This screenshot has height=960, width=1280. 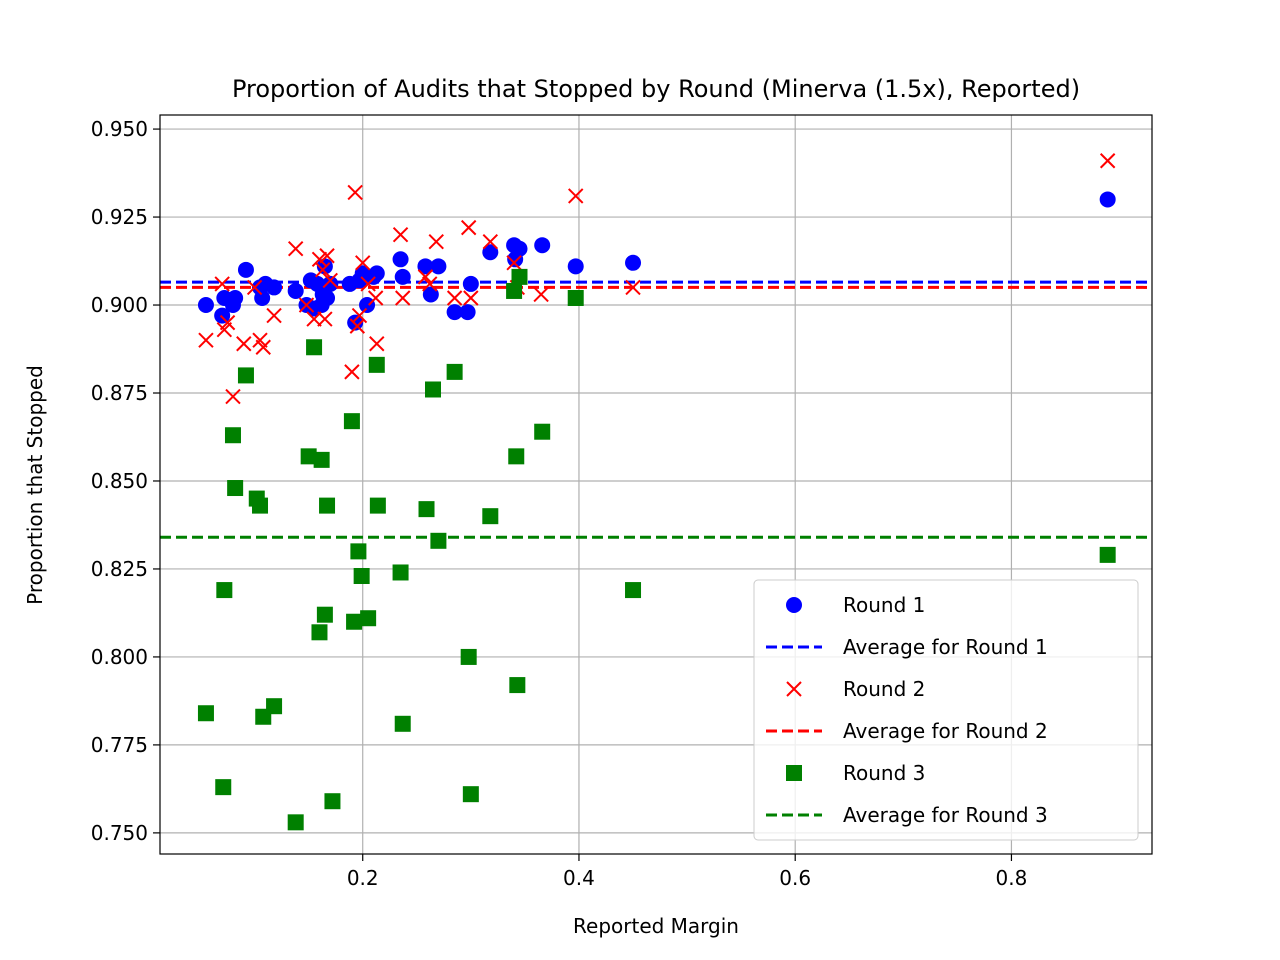 I want to click on legend-item: Average for Round 3, so click(x=907, y=815).